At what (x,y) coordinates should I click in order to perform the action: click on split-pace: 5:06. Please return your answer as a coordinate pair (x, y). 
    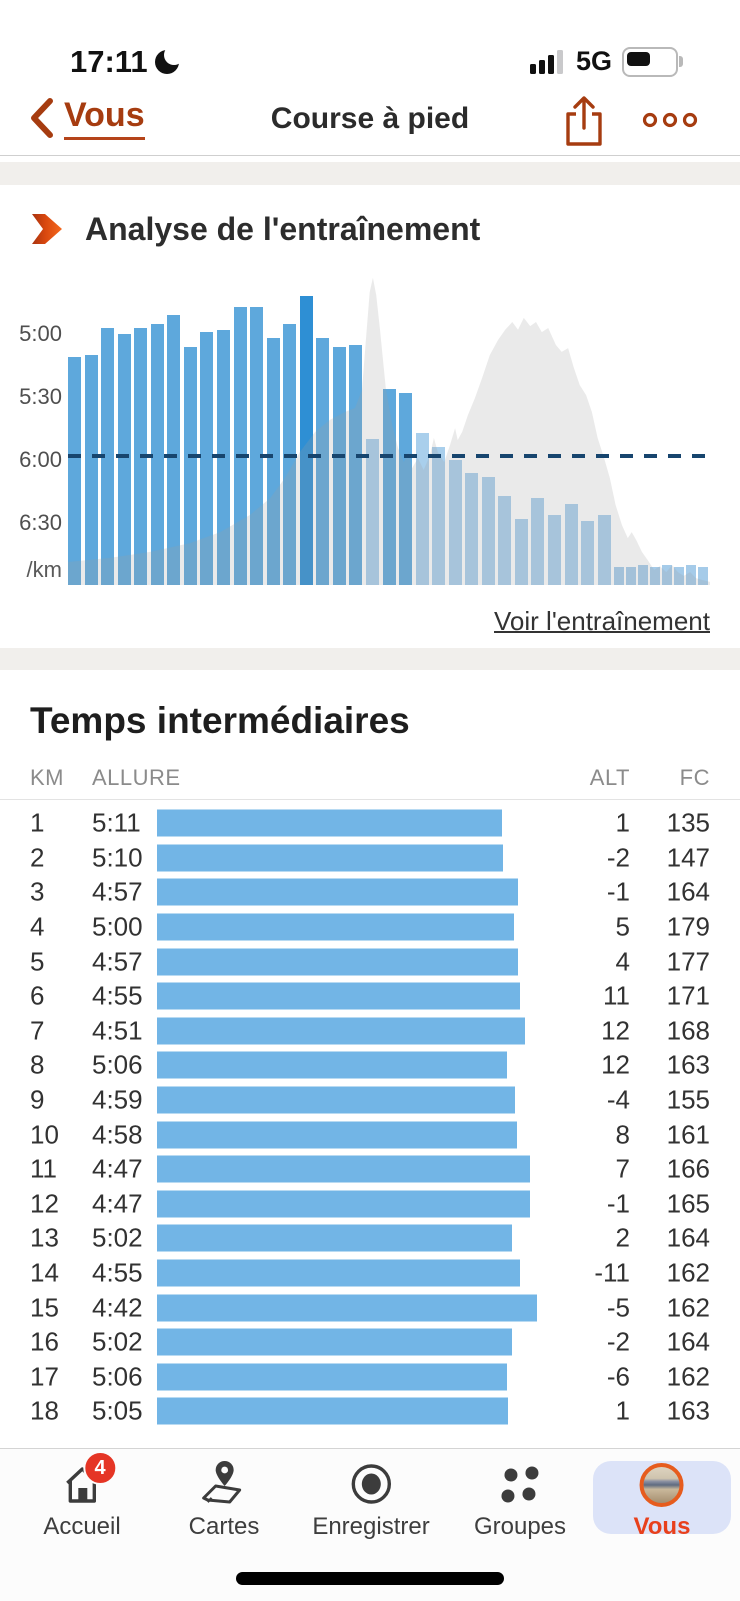
    Looking at the image, I should click on (117, 1064).